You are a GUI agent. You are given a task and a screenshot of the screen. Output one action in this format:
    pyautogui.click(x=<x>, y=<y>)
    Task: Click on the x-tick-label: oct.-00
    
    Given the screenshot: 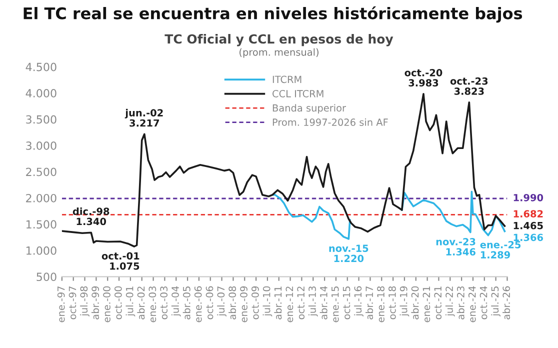 What is the action you would take?
    pyautogui.click(x=118, y=303)
    